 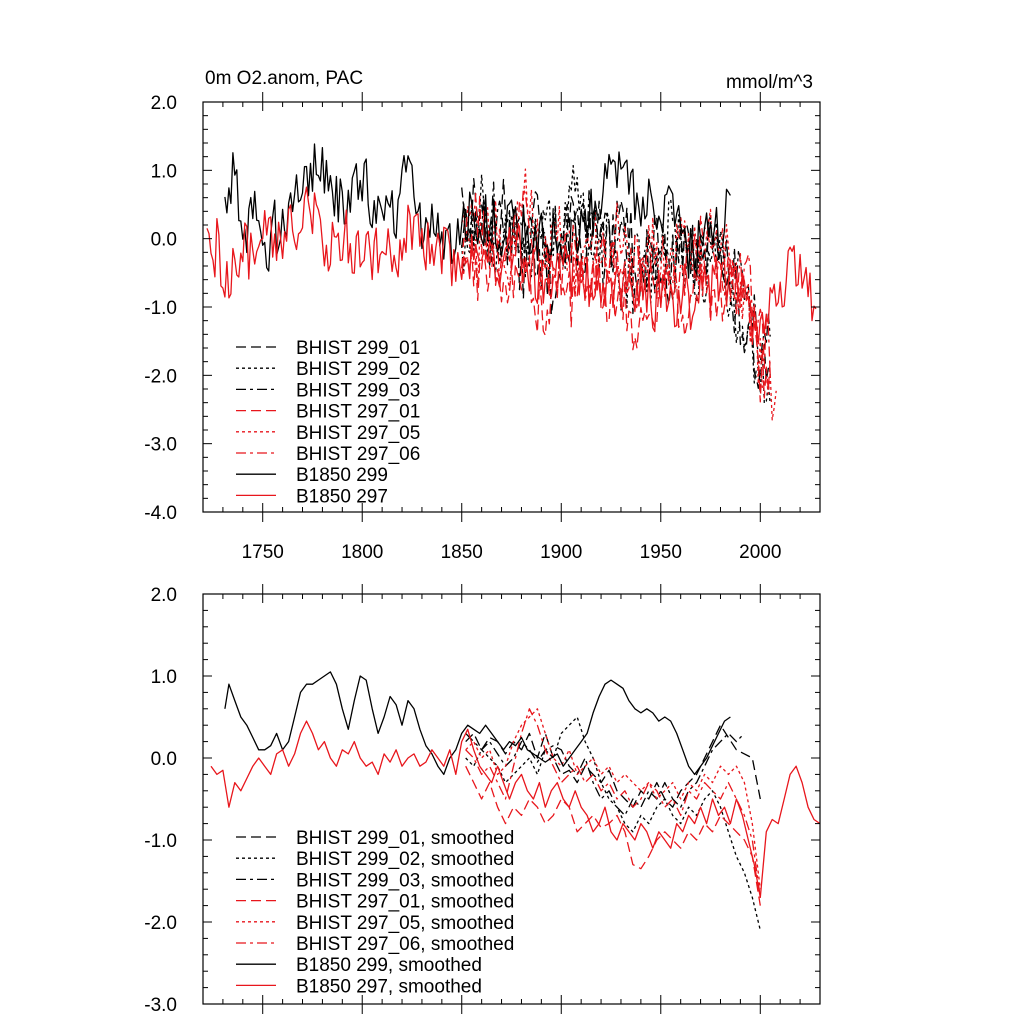 What do you see at coordinates (389, 965) in the screenshot?
I see `legend-label-7: B1850 299, smoothed` at bounding box center [389, 965].